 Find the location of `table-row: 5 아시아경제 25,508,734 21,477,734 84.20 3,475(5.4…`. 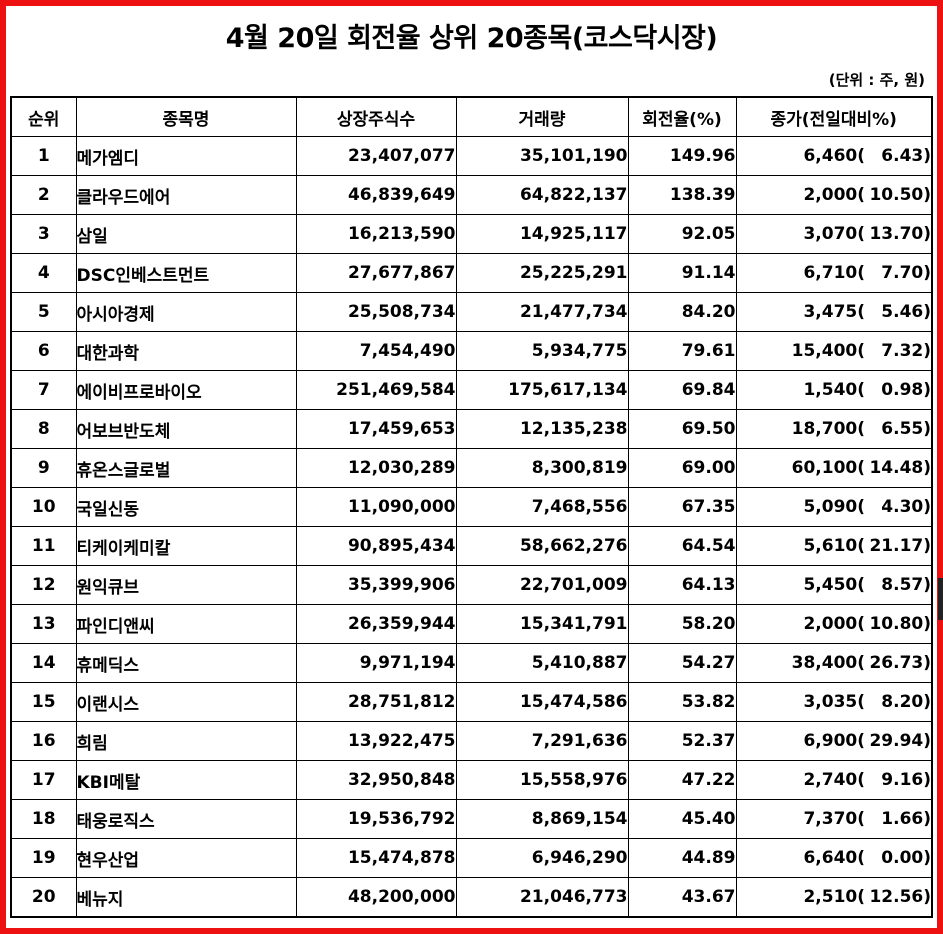

table-row: 5 아시아경제 25,508,734 21,477,734 84.20 3,475(5.4… is located at coordinates (471, 312).